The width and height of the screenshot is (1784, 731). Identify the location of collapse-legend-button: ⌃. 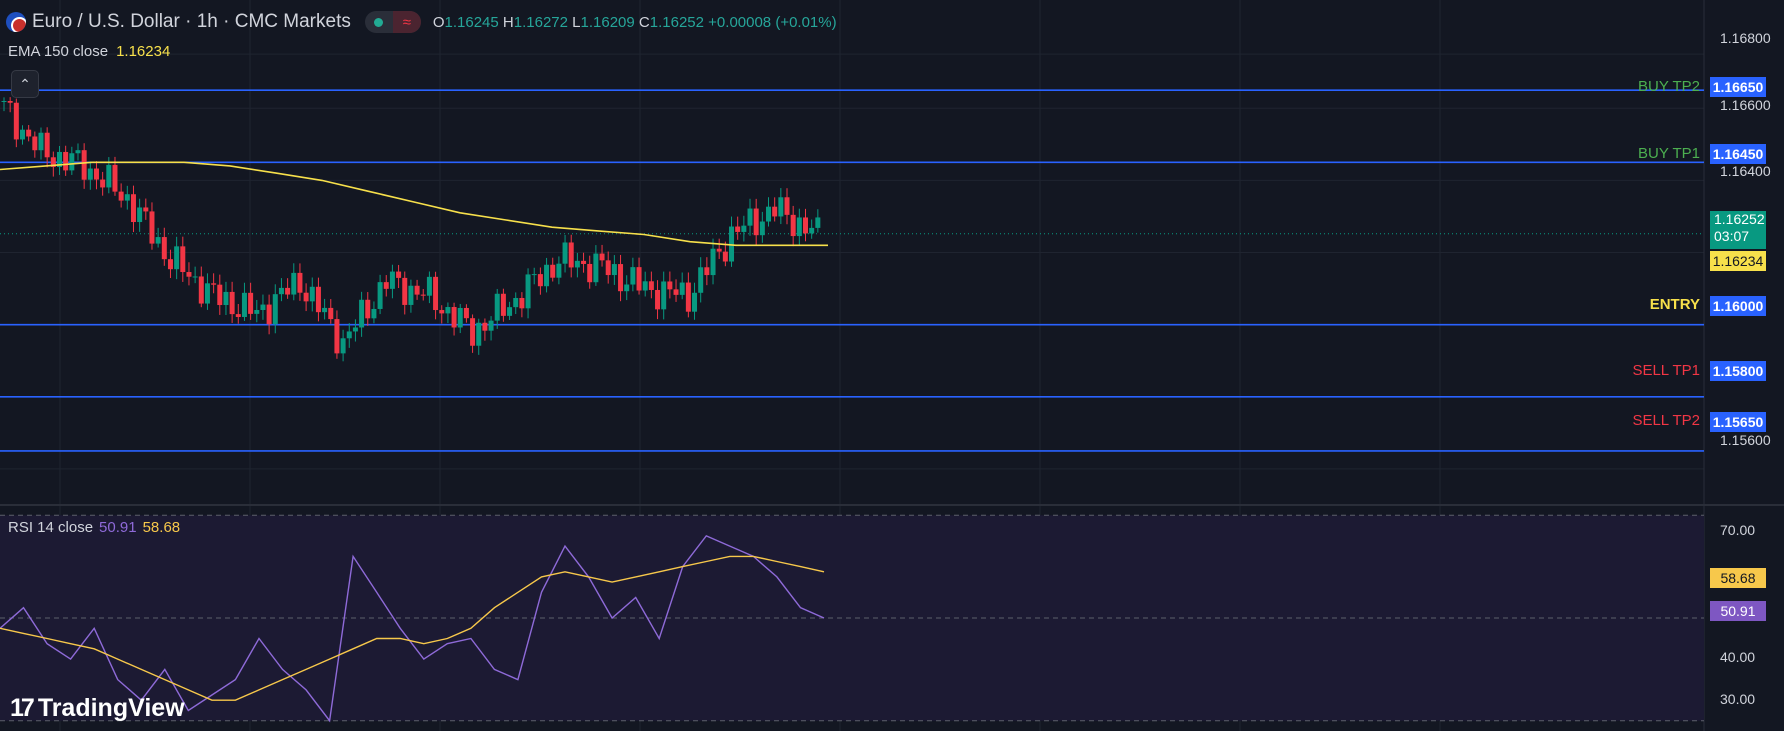
(25, 84).